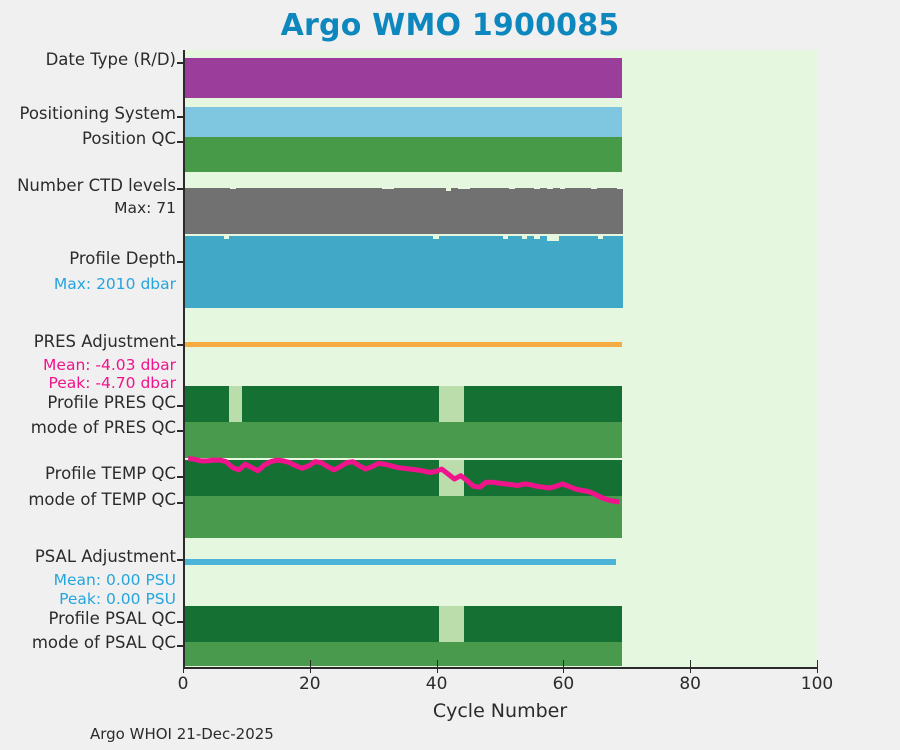 This screenshot has width=900, height=750. What do you see at coordinates (310, 663) in the screenshot?
I see `x-tick-inner` at bounding box center [310, 663].